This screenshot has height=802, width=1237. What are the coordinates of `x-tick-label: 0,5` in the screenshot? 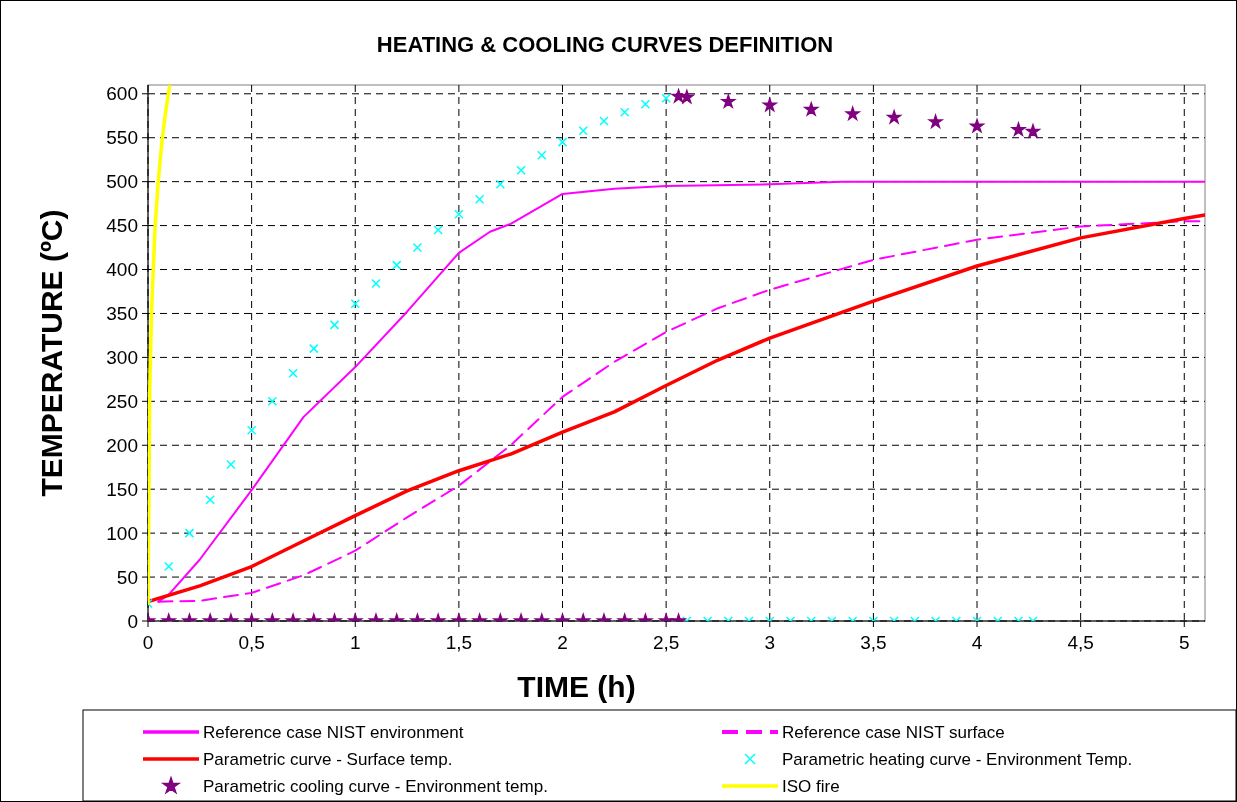 It's located at (251, 642).